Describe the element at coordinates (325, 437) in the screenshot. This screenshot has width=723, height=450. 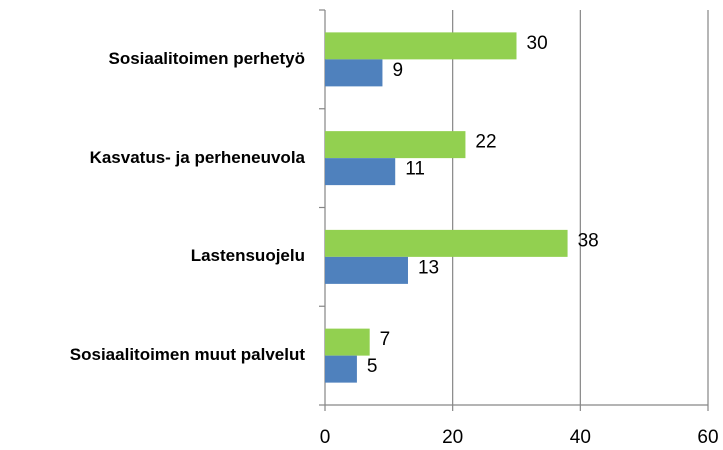
I see `x-tick-label: 0` at that location.